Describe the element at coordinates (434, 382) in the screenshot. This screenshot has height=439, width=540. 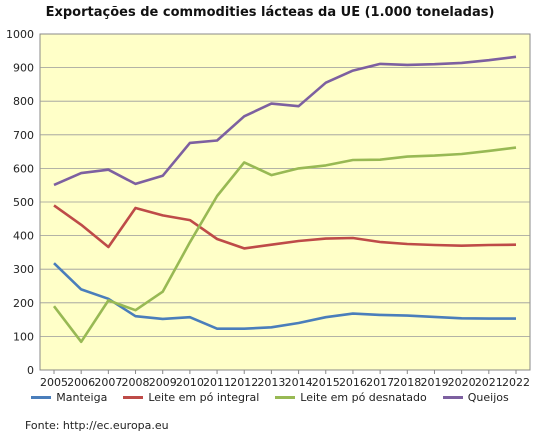
I see `x-tick-label: 2019` at that location.